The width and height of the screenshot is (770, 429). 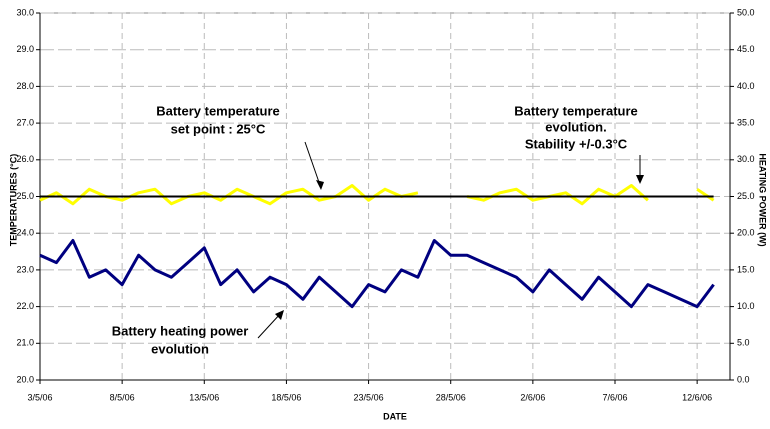 What do you see at coordinates (746, 196) in the screenshot?
I see `y2-tick-label: 25.0` at bounding box center [746, 196].